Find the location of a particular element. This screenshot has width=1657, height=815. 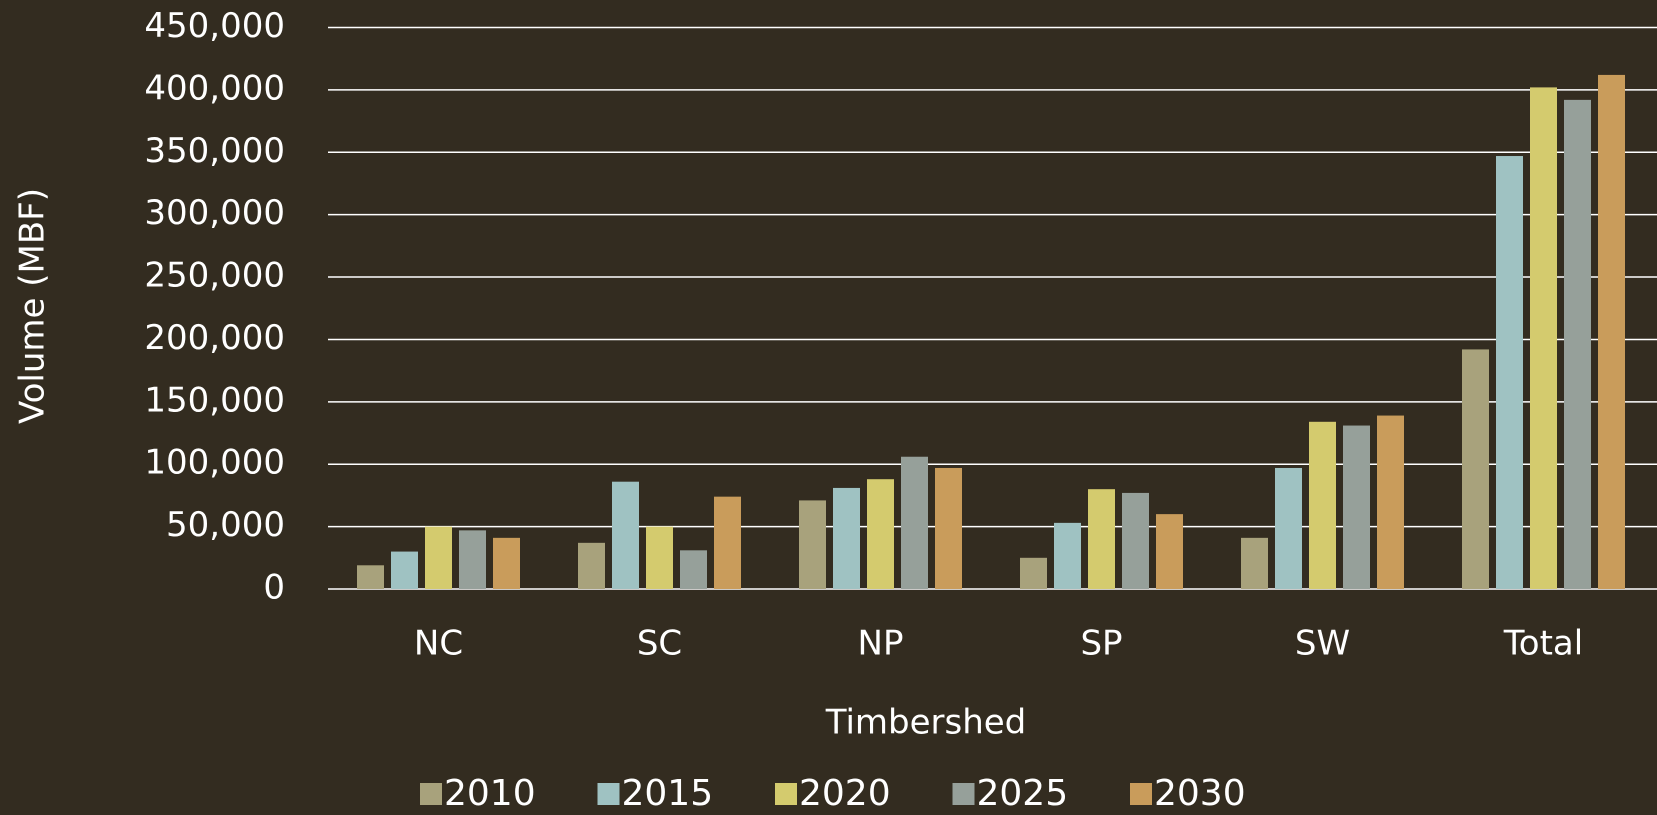

x-axis-title: Timbershed is located at coordinates (926, 723).